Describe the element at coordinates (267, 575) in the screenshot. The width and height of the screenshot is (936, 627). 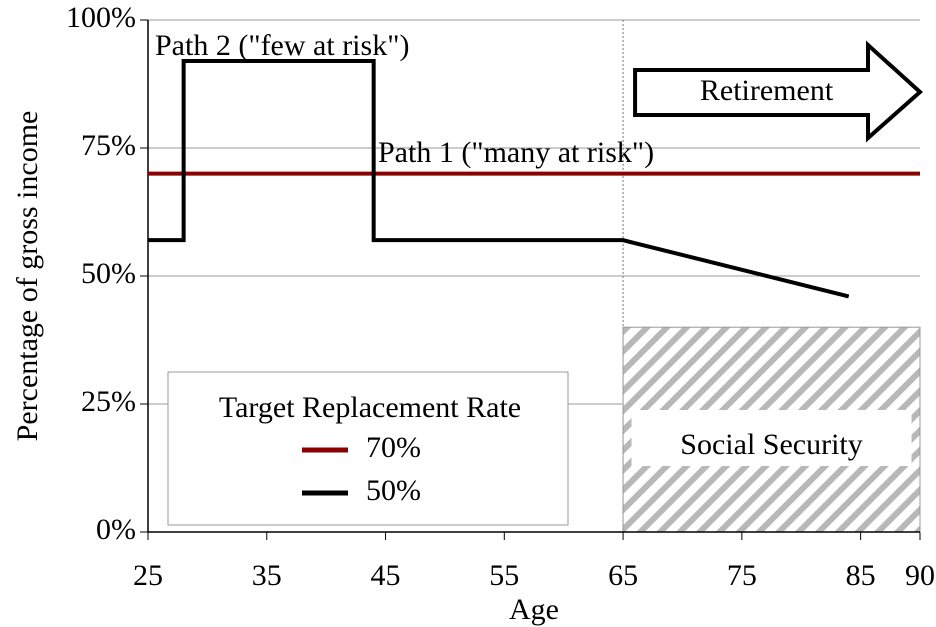
I see `x-tick-label: 35` at that location.